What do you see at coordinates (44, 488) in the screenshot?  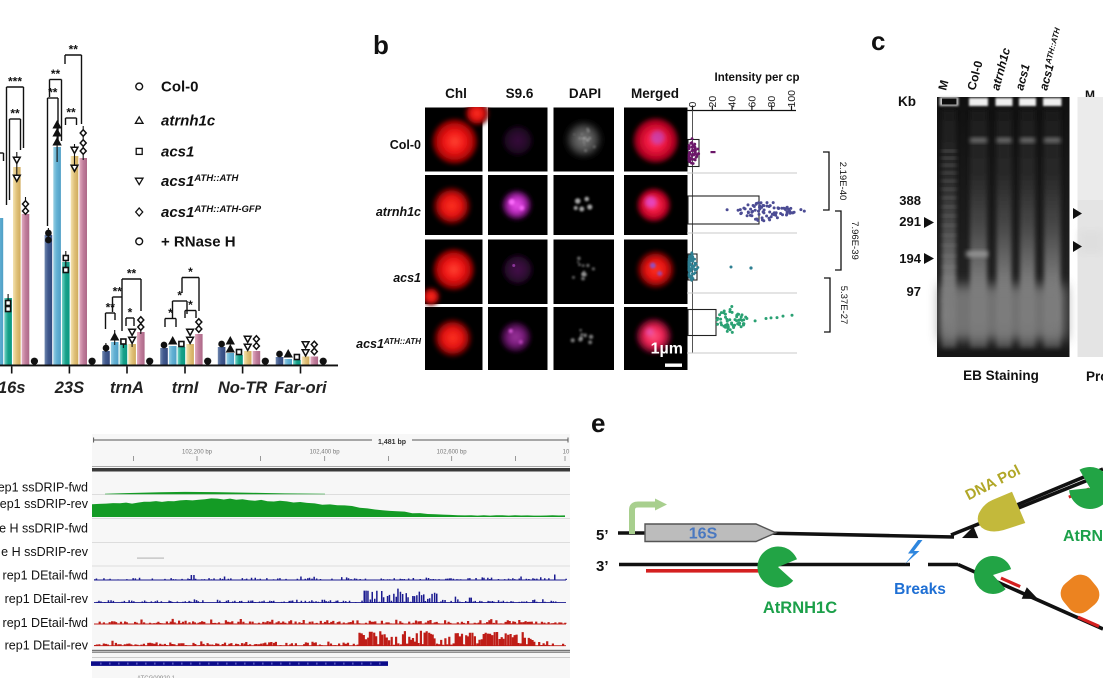 I see `svg-text: ep1 ssDRIP-fwd` at bounding box center [44, 488].